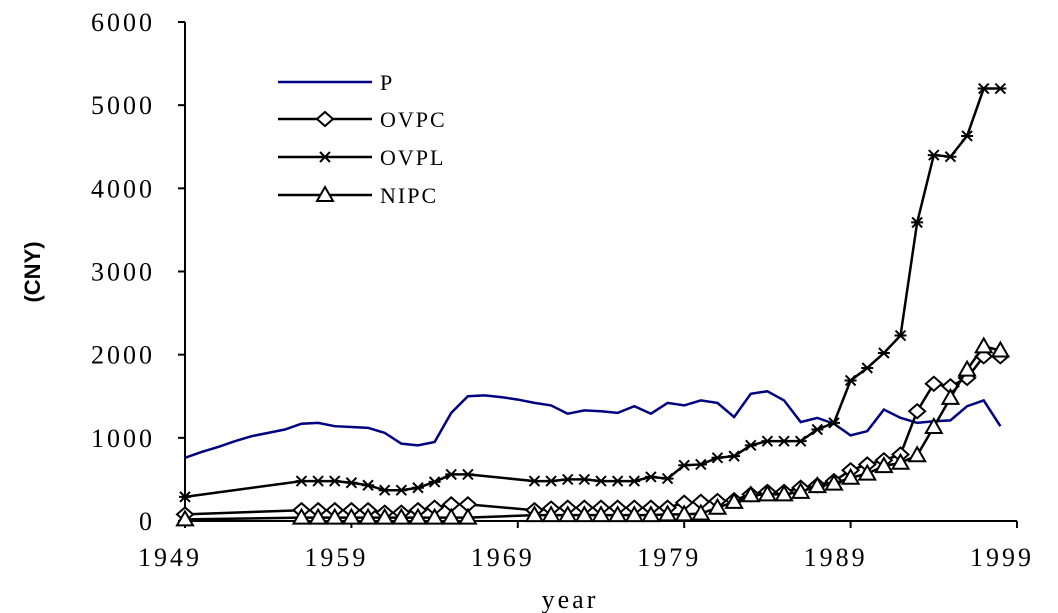 This screenshot has height=613, width=1058. Describe the element at coordinates (413, 119) in the screenshot. I see `legend-label: OVPC` at that location.